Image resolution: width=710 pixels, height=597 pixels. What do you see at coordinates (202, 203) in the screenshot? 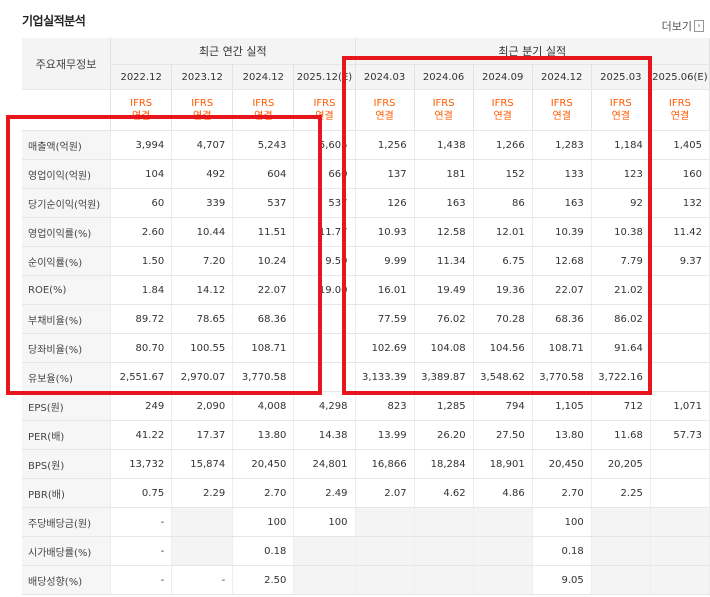
I see `annual-value-cell: 339` at bounding box center [202, 203].